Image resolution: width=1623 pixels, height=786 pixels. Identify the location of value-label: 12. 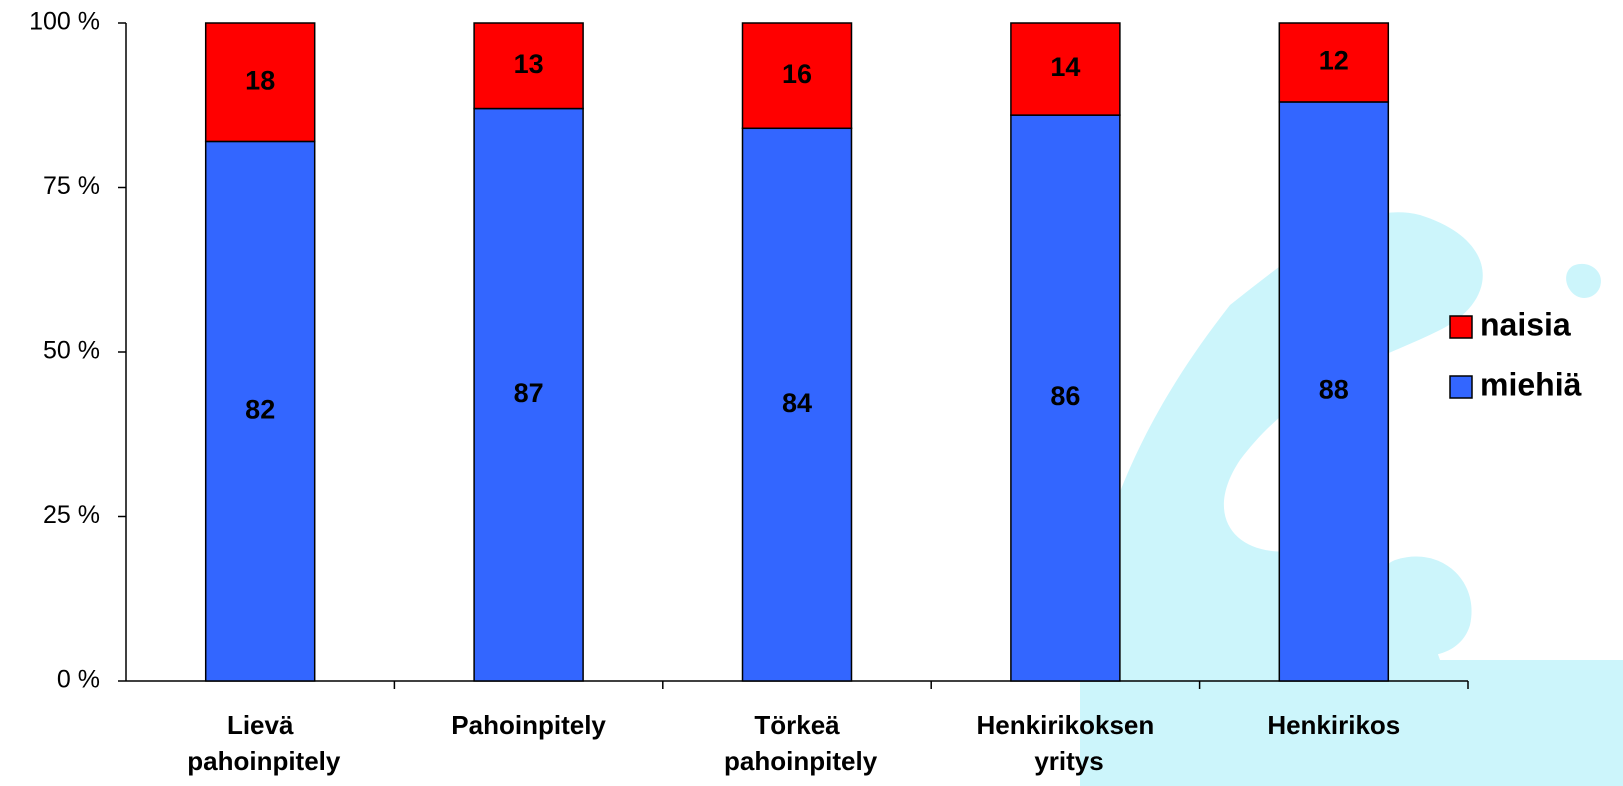
(1334, 61).